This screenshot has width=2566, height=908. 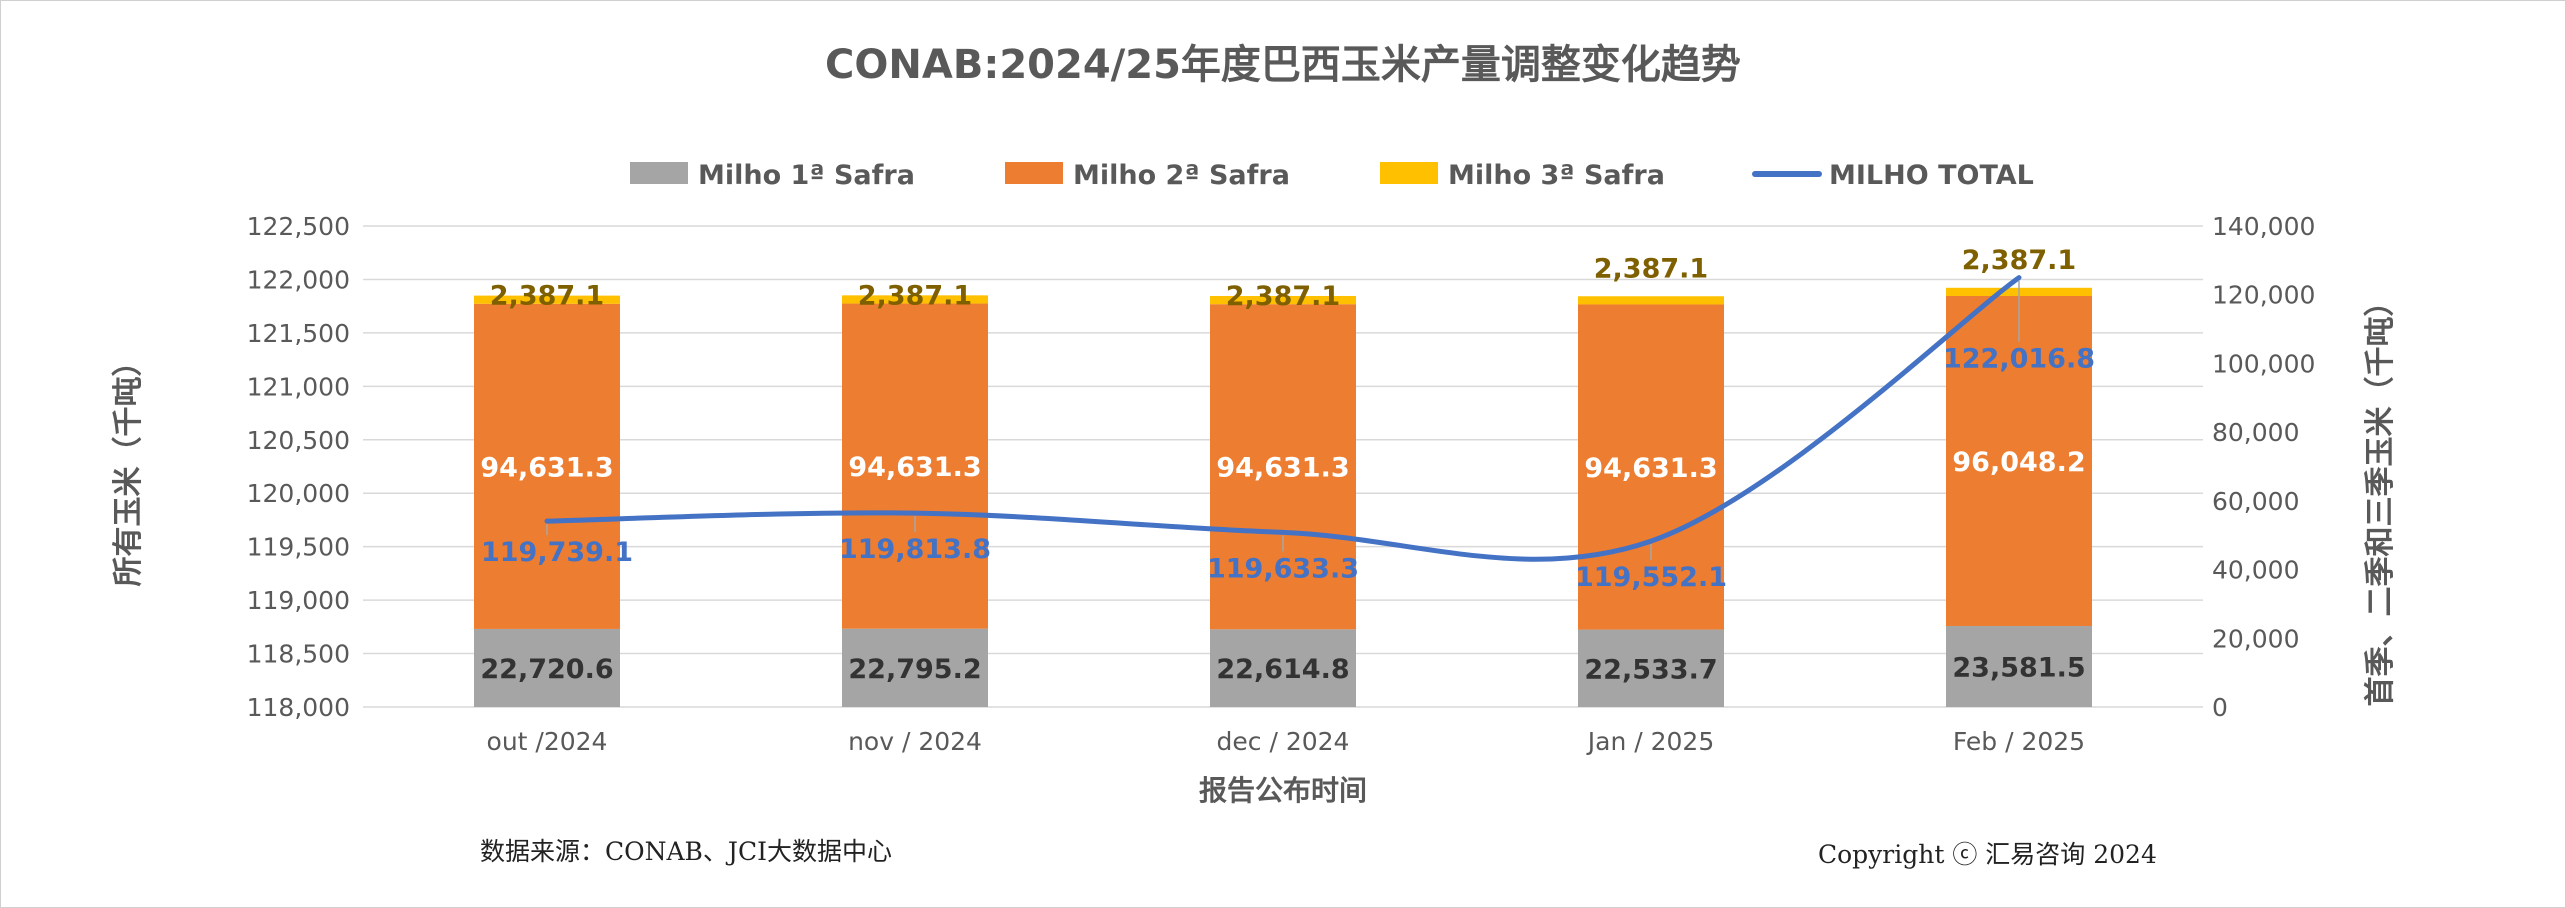 I want to click on data-label-1a-safra: 23,581.5, so click(x=2018, y=667).